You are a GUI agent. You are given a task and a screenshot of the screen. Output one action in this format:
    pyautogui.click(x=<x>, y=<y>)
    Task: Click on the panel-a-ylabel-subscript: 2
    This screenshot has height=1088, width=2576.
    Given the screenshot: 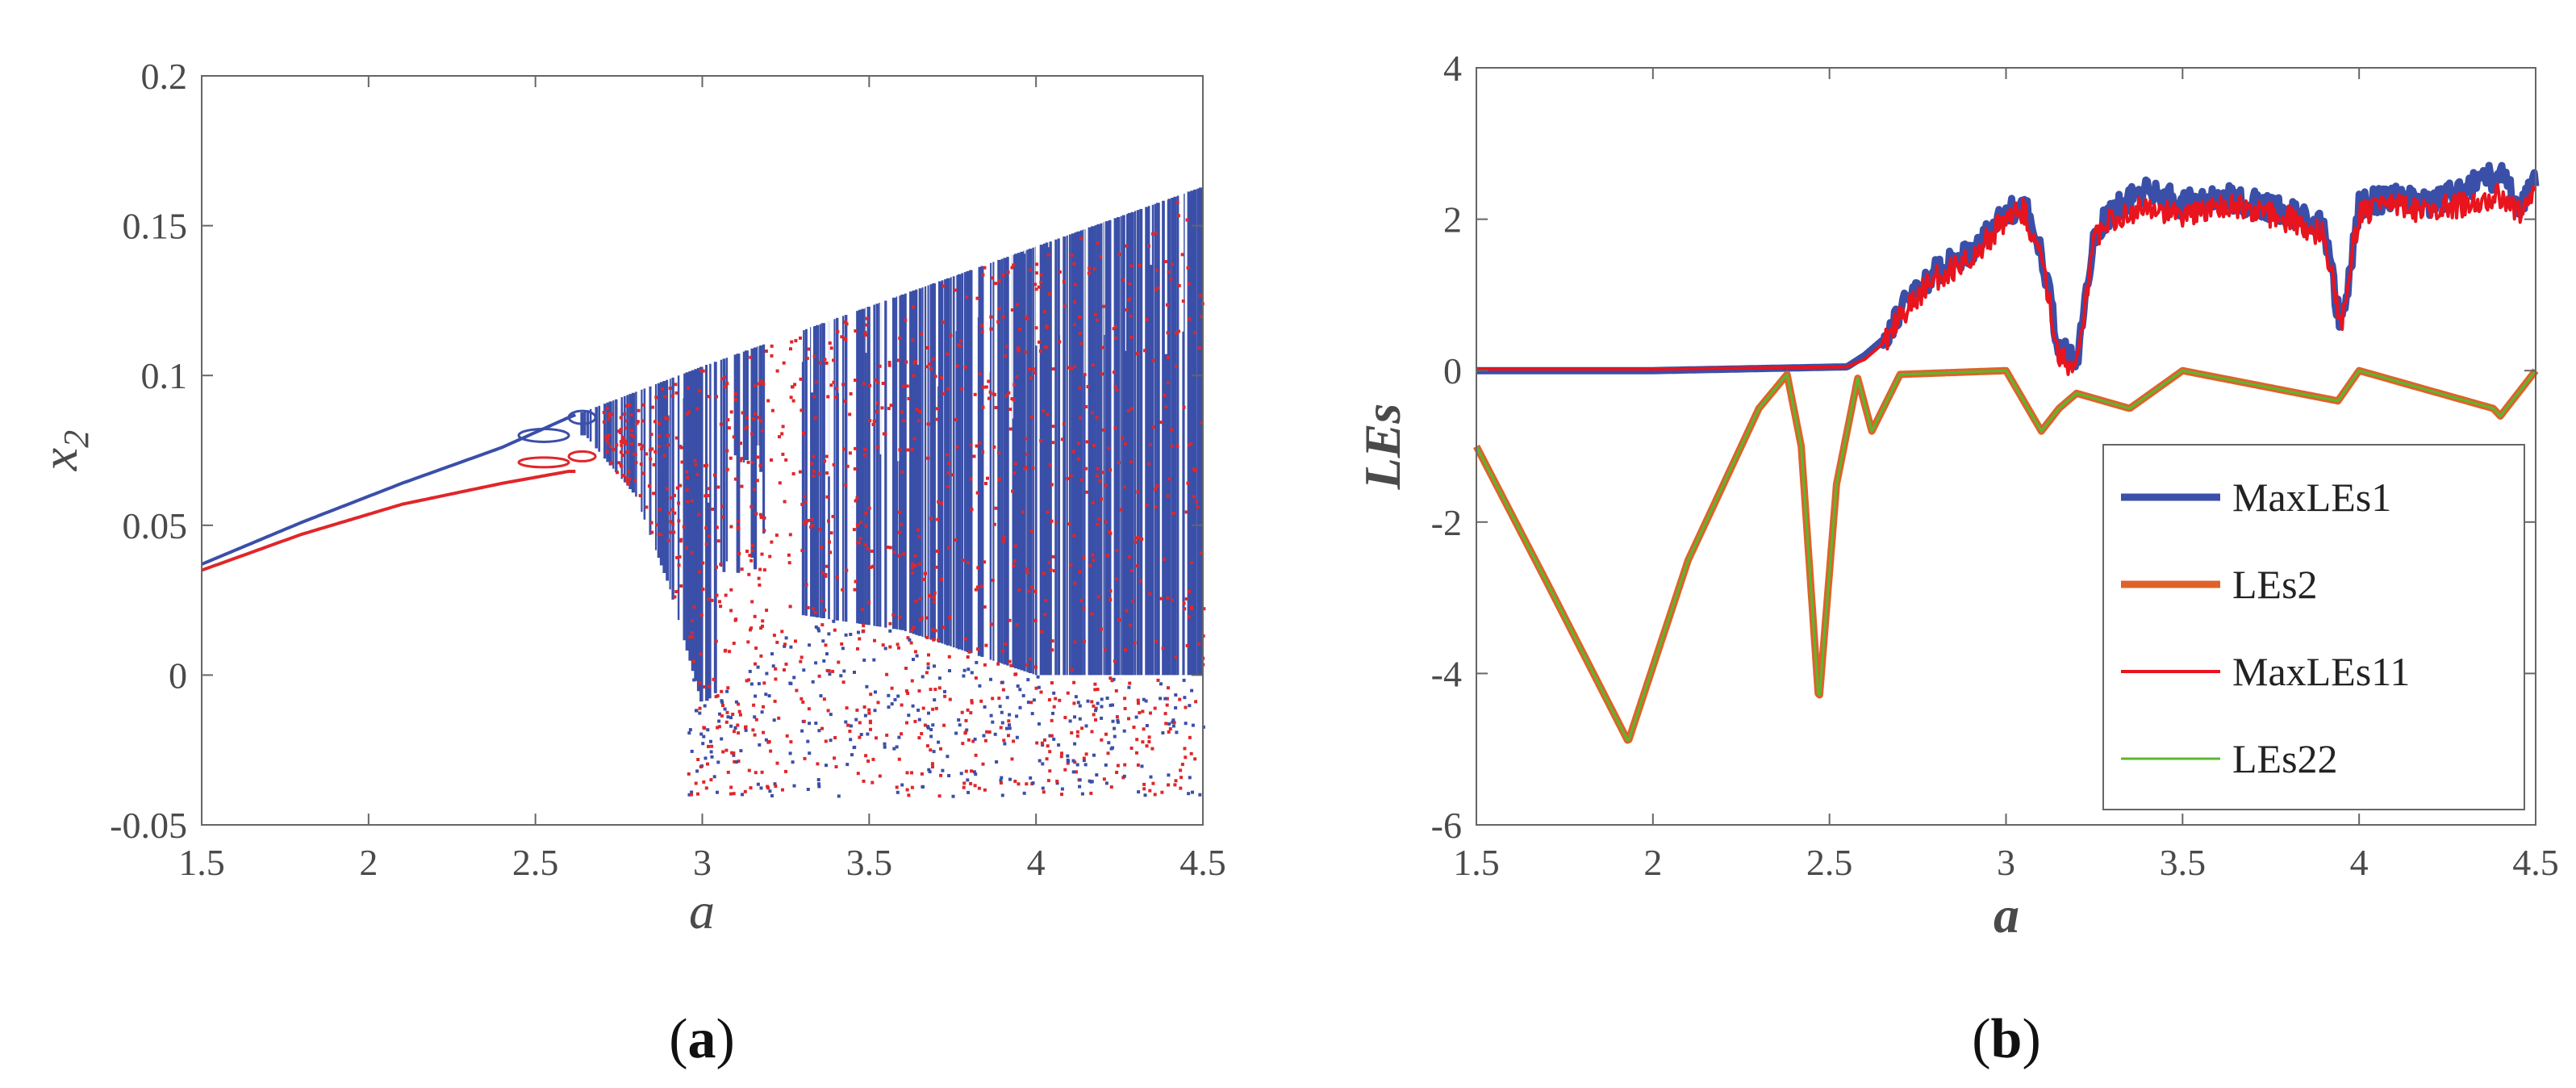 What is the action you would take?
    pyautogui.click(x=76, y=439)
    